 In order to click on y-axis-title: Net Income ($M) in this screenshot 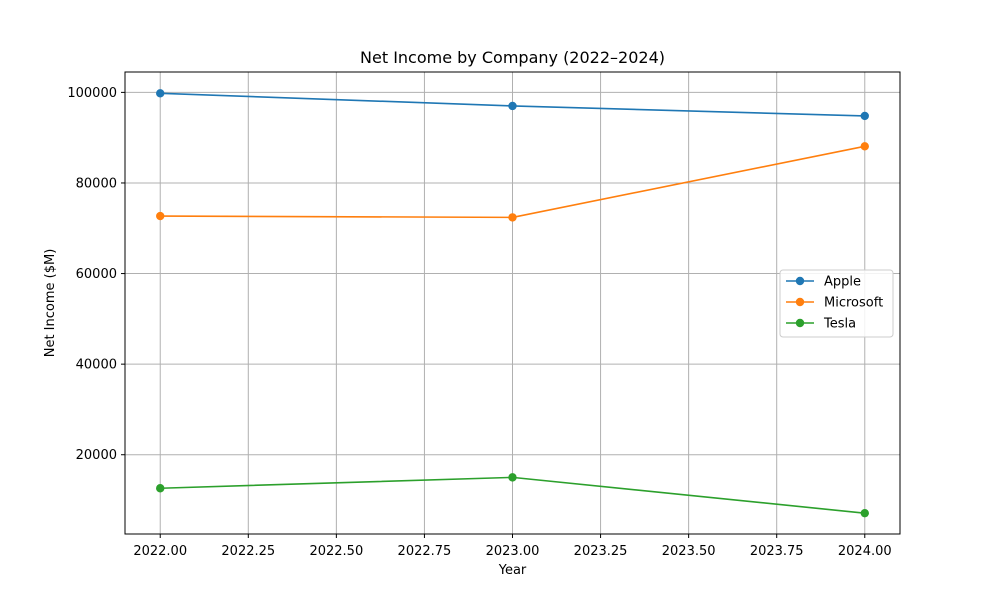, I will do `click(50, 303)`.